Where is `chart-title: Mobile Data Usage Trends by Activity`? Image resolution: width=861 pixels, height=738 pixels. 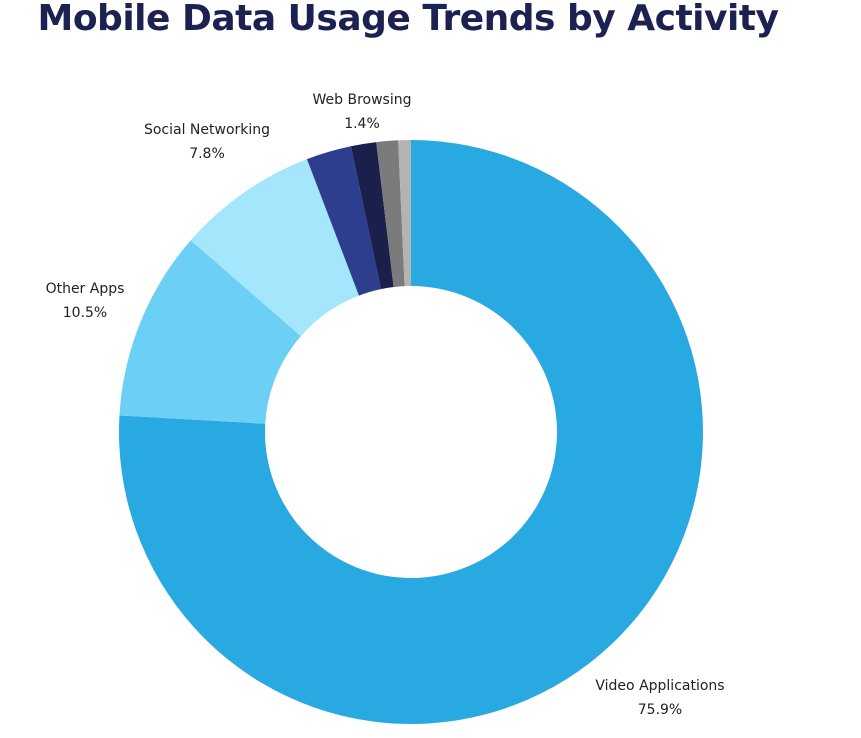
chart-title: Mobile Data Usage Trends by Activity is located at coordinates (408, 19).